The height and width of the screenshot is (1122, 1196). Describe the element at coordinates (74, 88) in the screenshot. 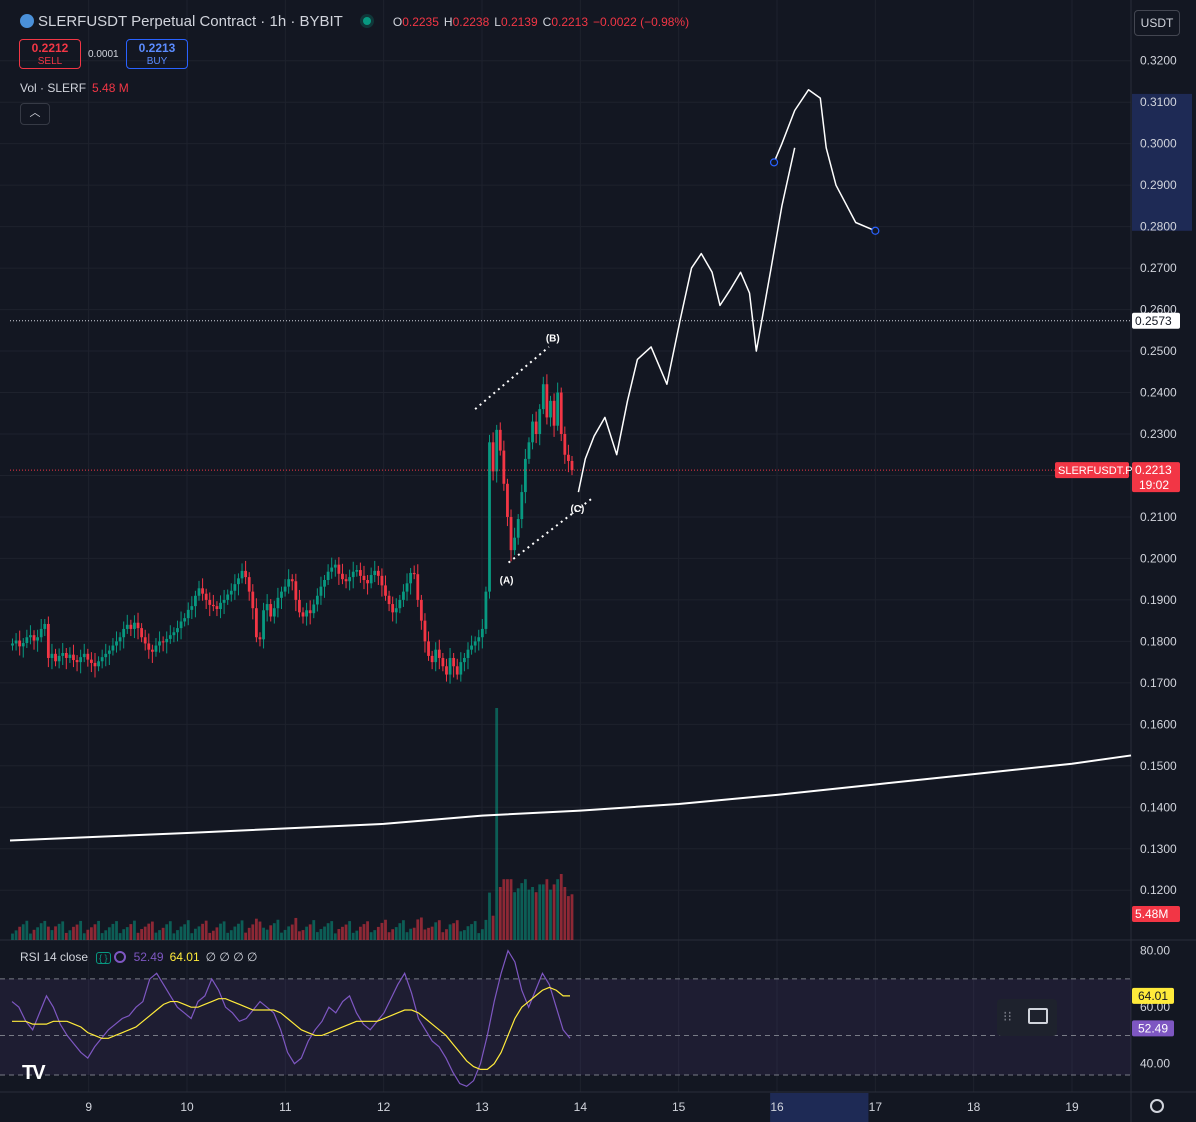

I see `volume-legend: Vol · SLERF 5.48 M` at that location.